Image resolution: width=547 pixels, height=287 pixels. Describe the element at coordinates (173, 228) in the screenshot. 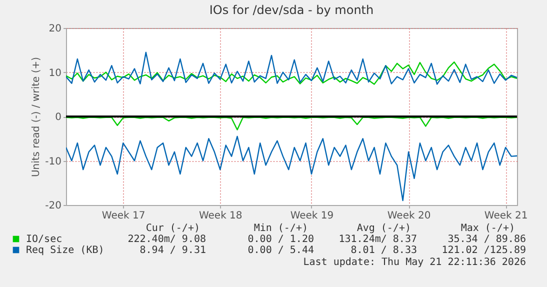

I see `text: Cur (-/+)` at that location.